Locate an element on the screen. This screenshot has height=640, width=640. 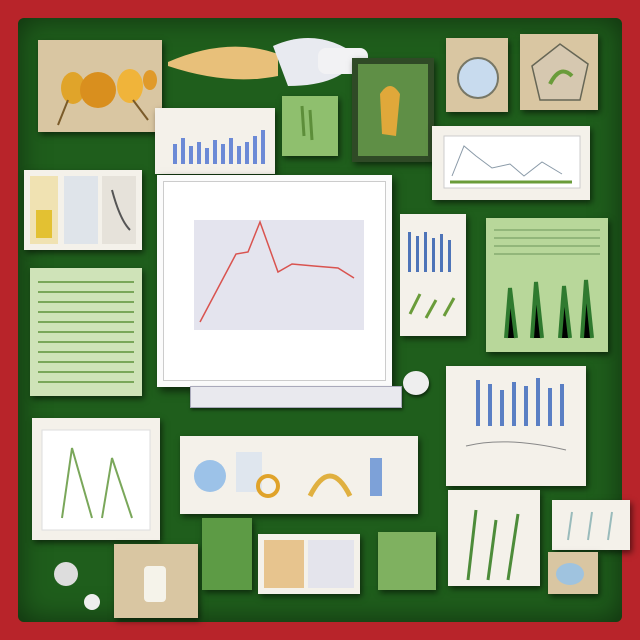
data-line is located at coordinates (277, 271).